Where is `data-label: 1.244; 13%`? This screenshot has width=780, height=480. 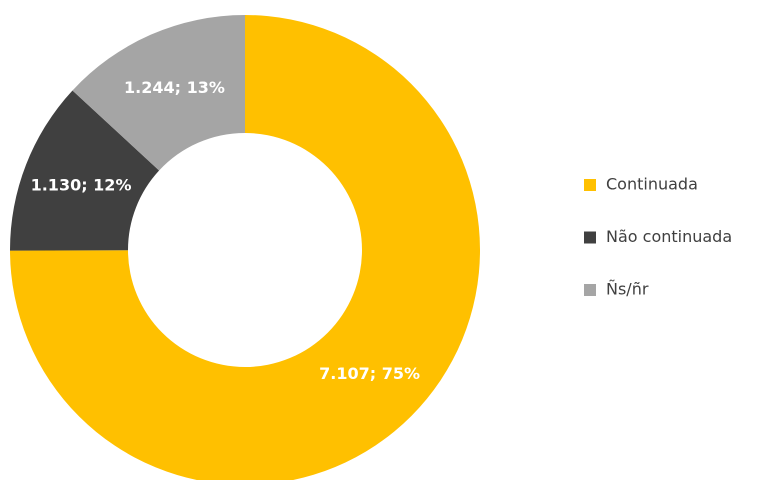 data-label: 1.244; 13% is located at coordinates (174, 87).